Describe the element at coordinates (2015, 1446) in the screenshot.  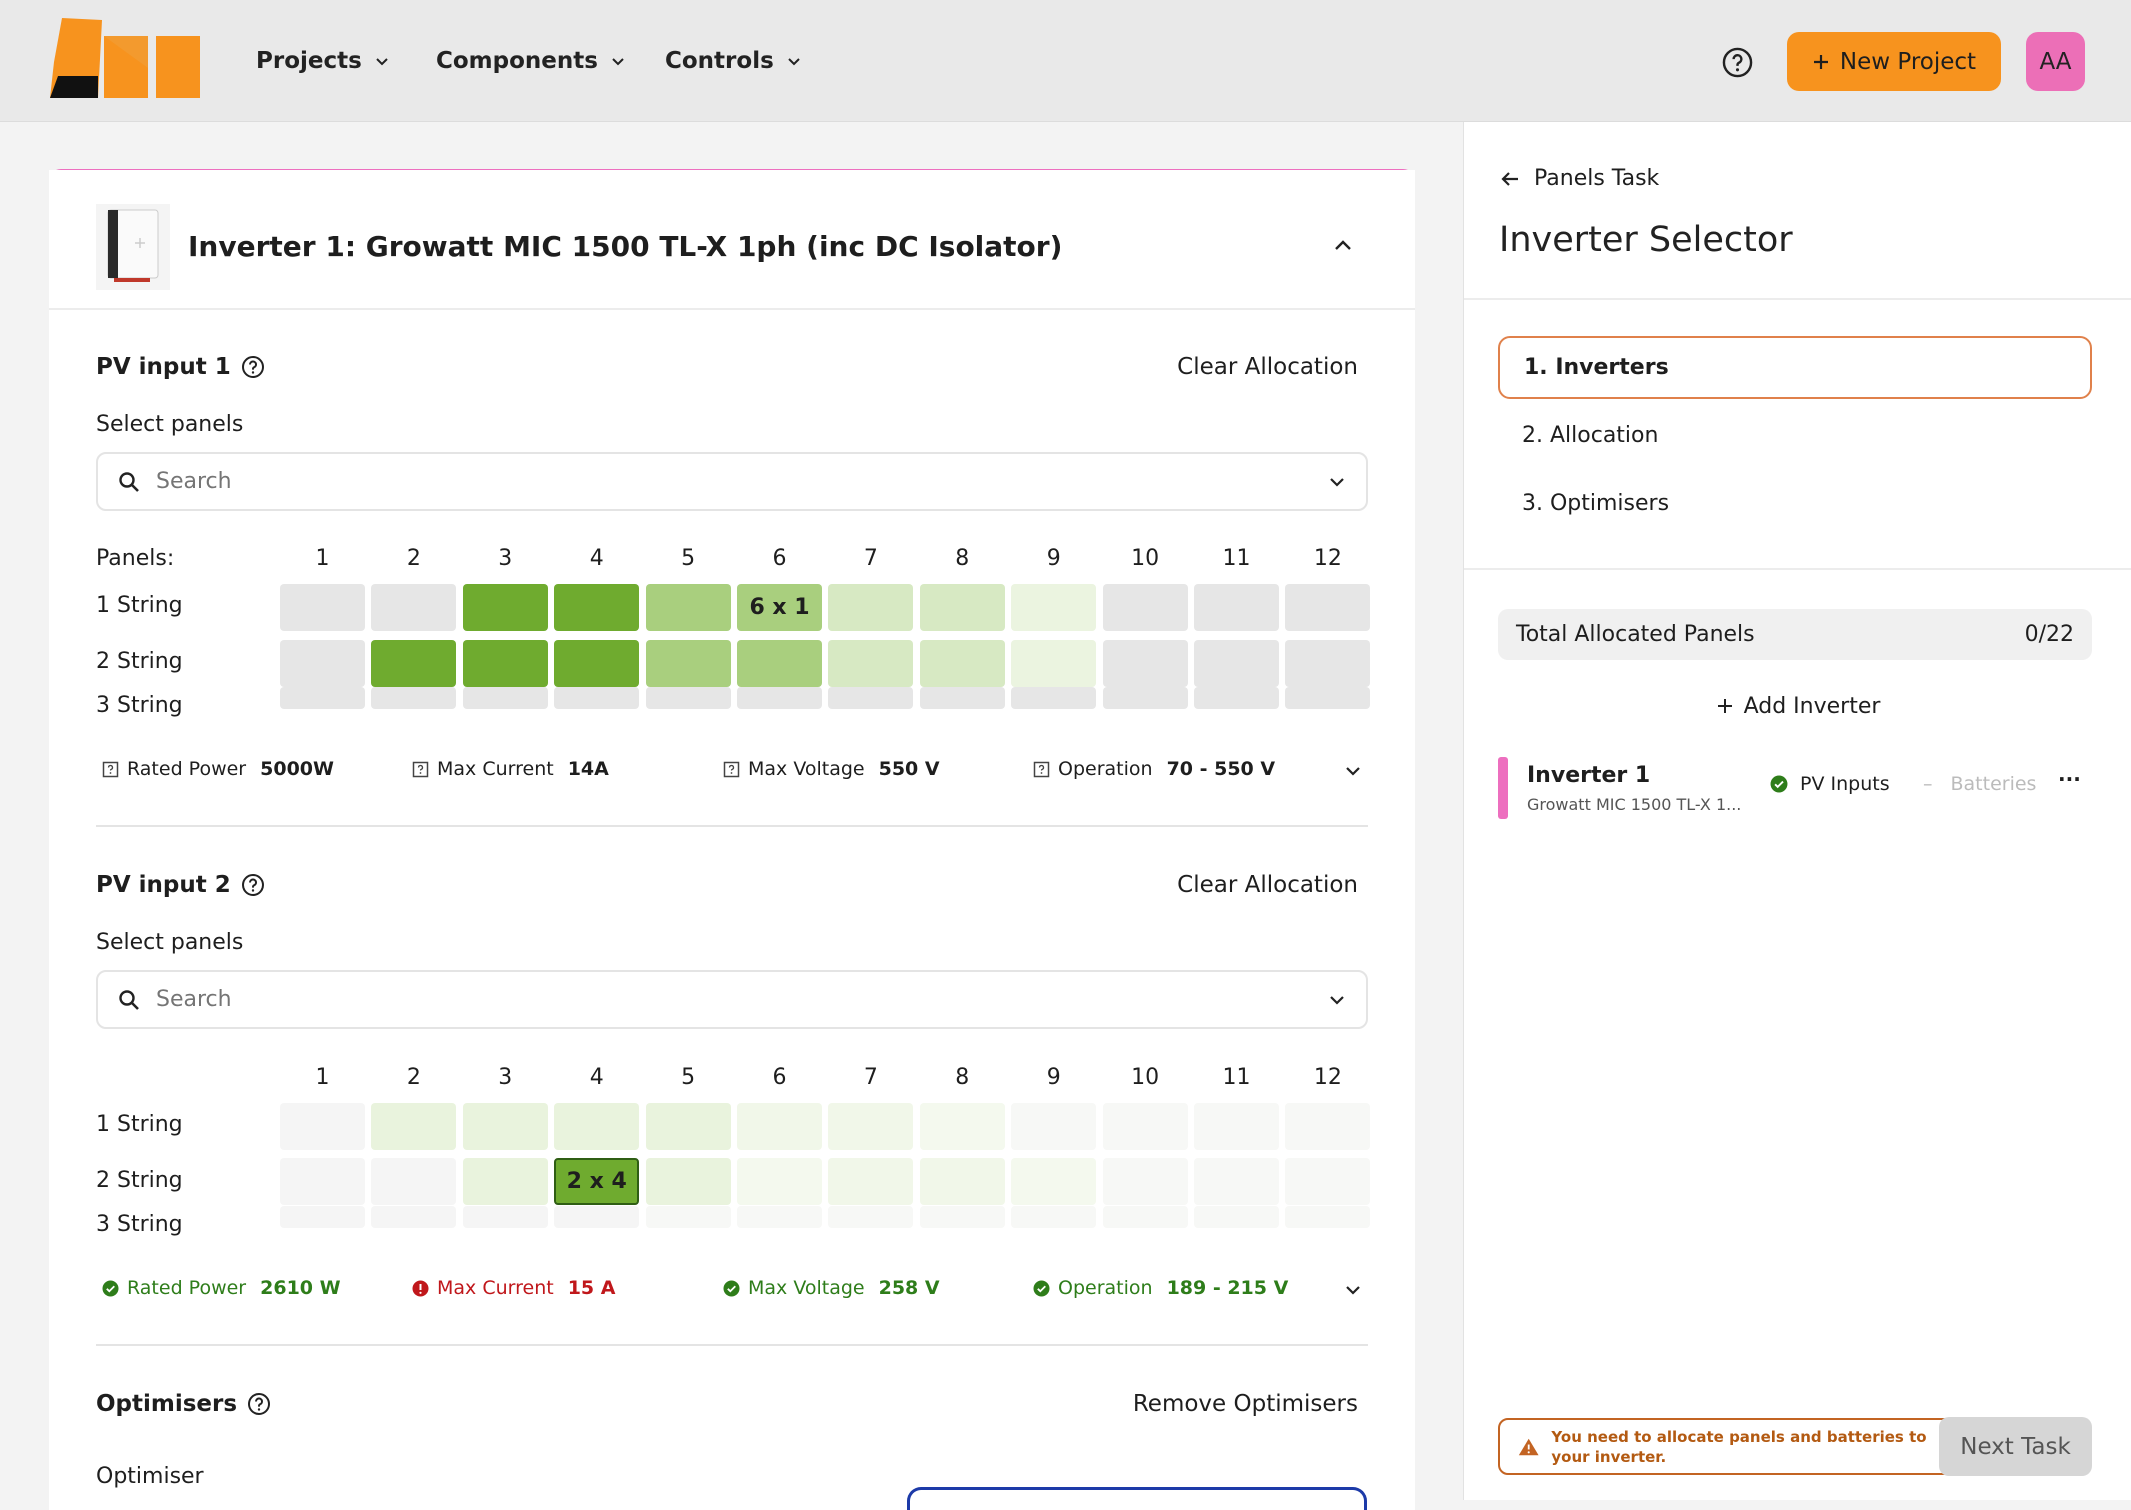
I see `next-task-button: Next Task` at that location.